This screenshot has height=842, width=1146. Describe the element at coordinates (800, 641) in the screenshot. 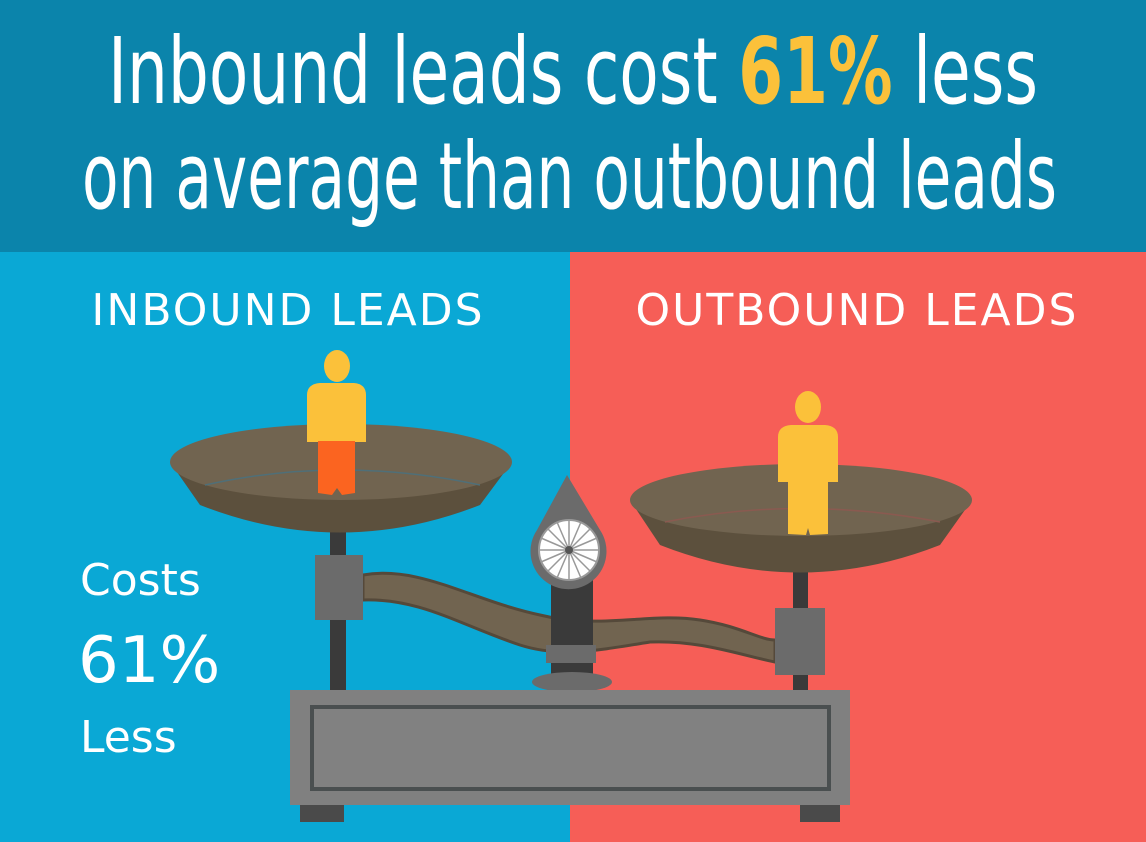

I see `right-joint` at that location.